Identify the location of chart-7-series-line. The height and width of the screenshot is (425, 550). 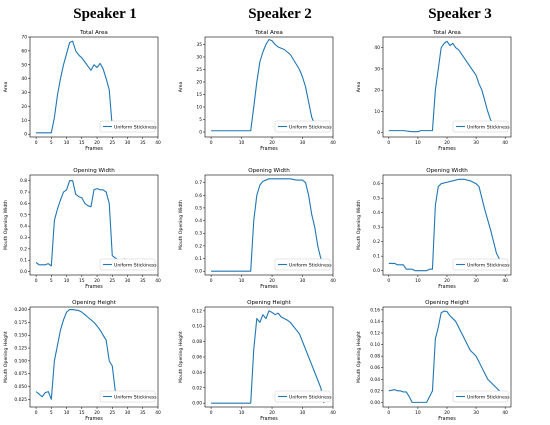
(84, 354).